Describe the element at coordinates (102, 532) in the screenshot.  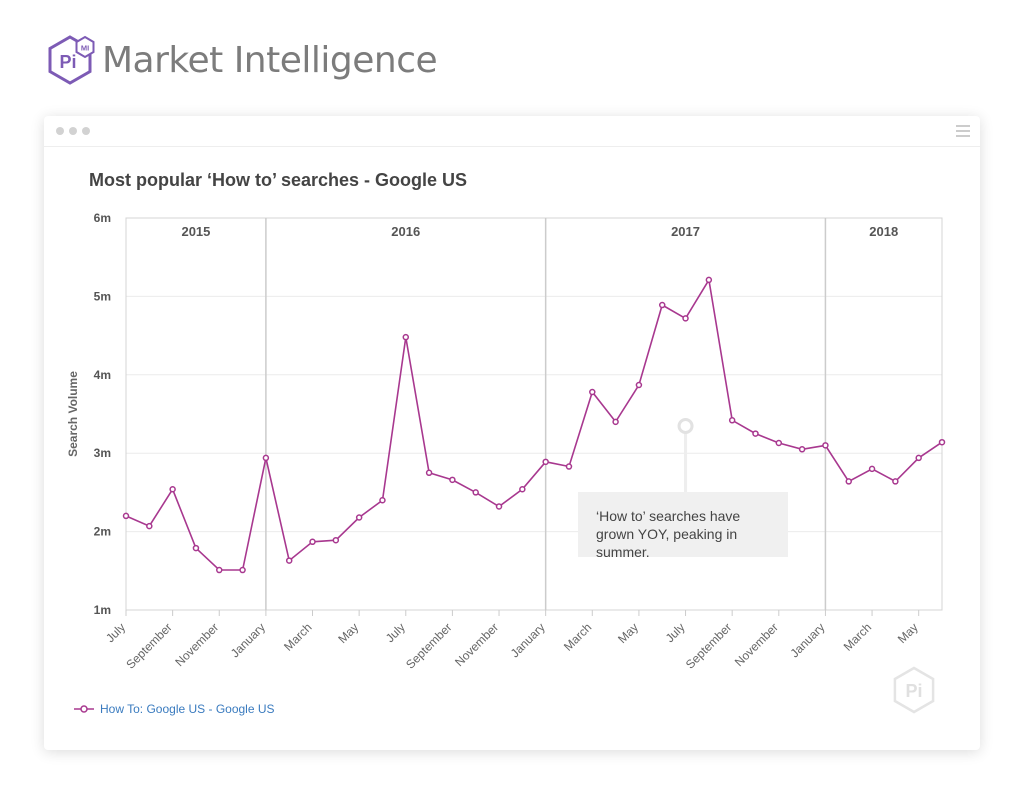
I see `y-tick-label: 2m` at that location.